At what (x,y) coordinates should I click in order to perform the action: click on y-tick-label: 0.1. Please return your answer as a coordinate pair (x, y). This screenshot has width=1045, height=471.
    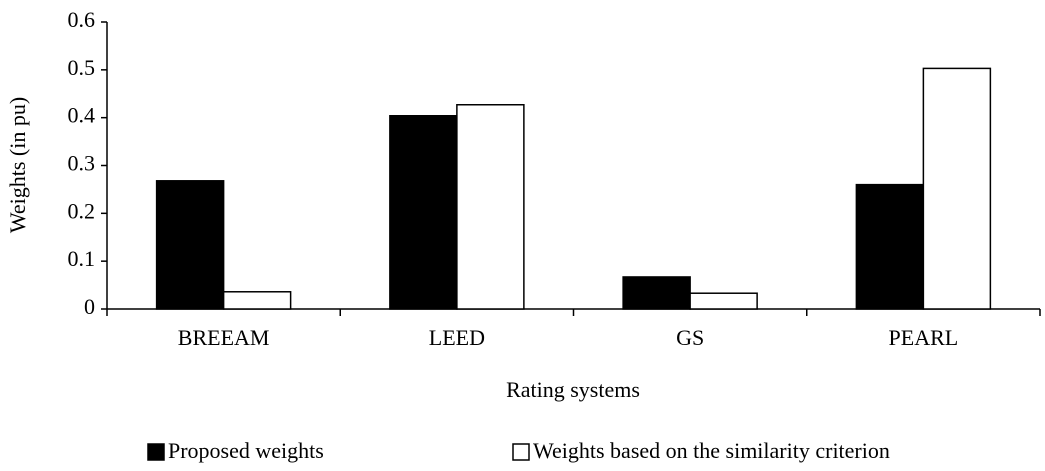
    Looking at the image, I should click on (82, 258).